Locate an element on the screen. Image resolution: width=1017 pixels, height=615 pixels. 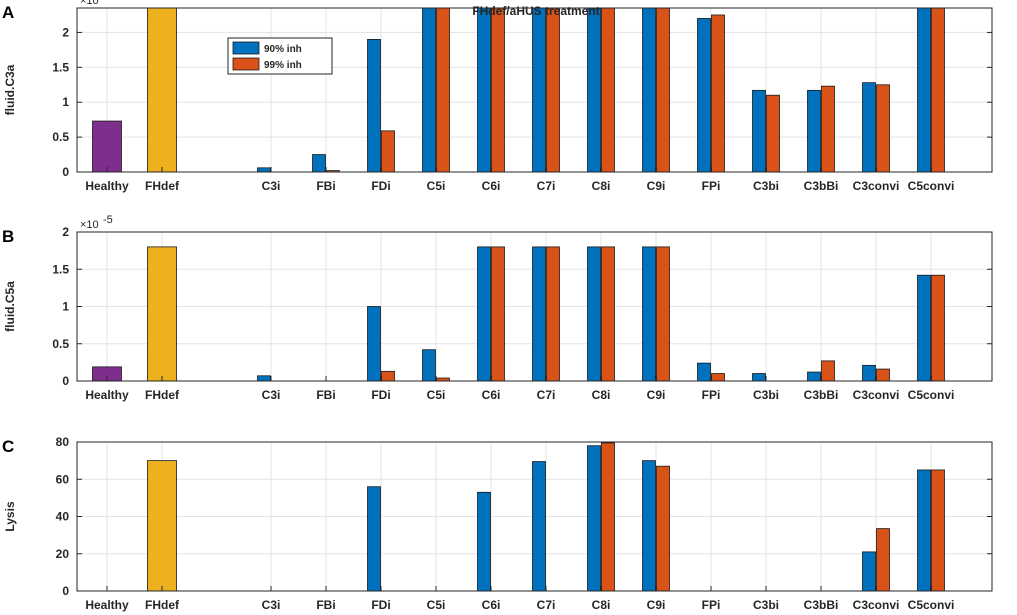
panel-c-xtick-label-healthy: Healthy is located at coordinates (107, 605).